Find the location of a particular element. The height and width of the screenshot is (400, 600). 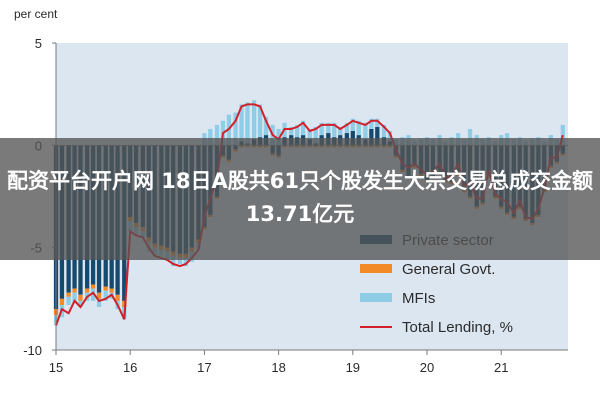

headline-text: 配资平台开户网 18日A股共61只个股发生大宗交易总成交金额13.71亿元 is located at coordinates (299, 197).